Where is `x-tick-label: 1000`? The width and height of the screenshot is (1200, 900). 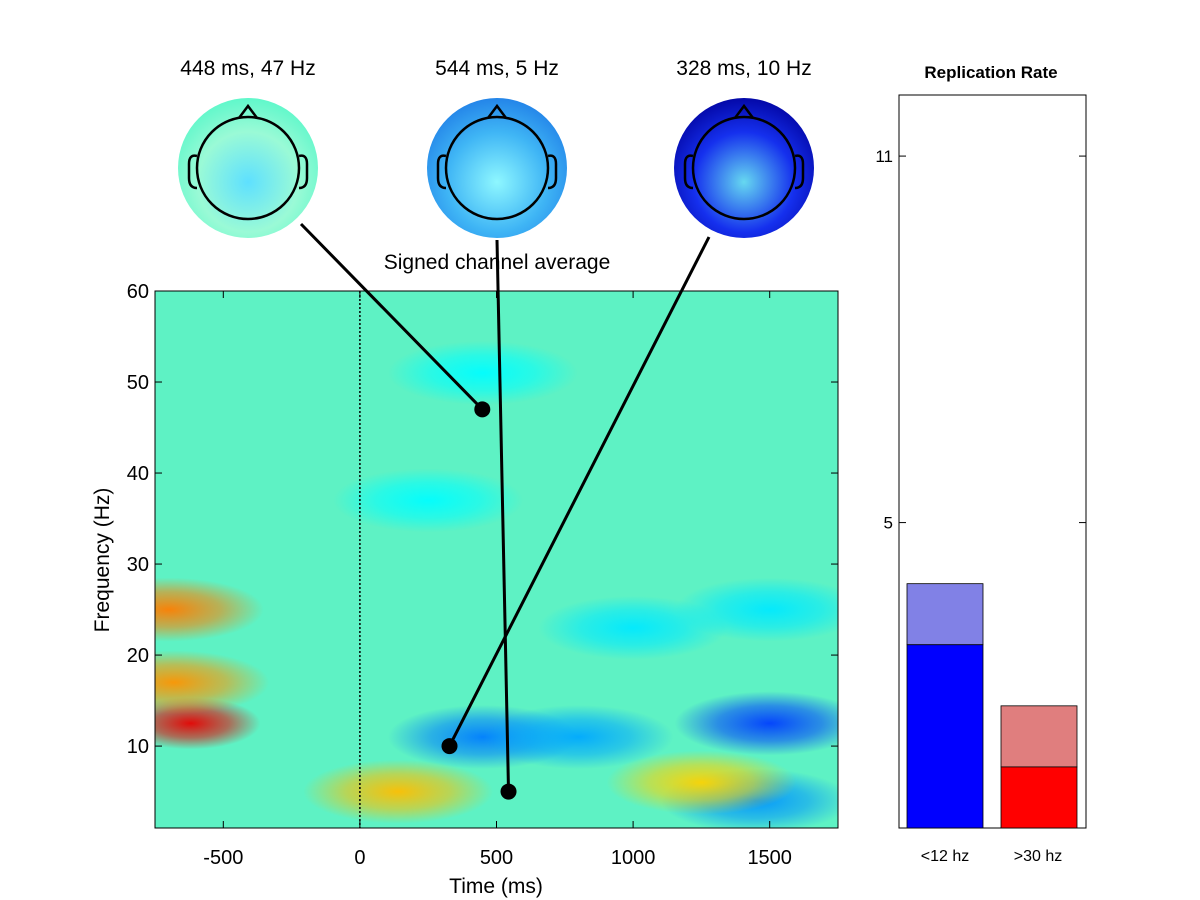 x-tick-label: 1000 is located at coordinates (633, 858).